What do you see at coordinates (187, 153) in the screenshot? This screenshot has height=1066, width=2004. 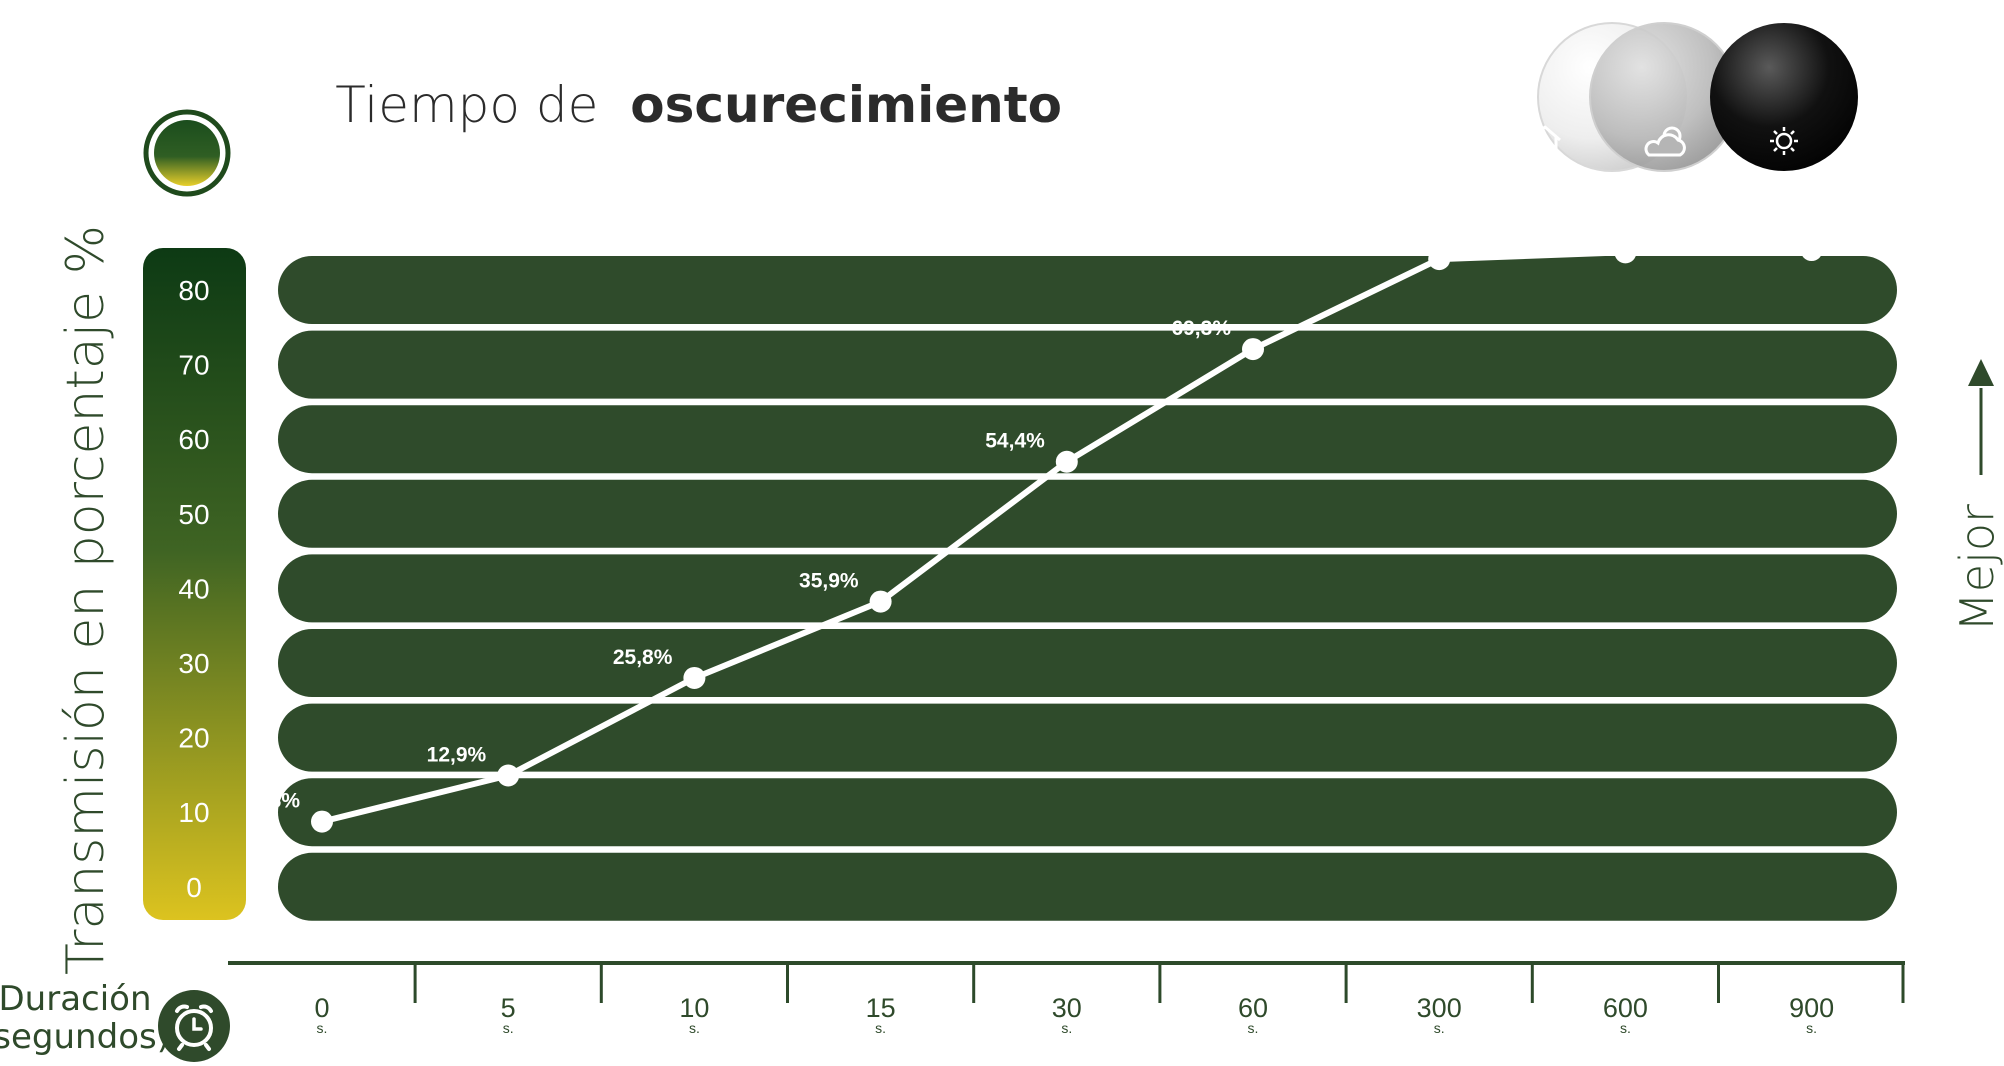 I see `gradient-lens-icon` at bounding box center [187, 153].